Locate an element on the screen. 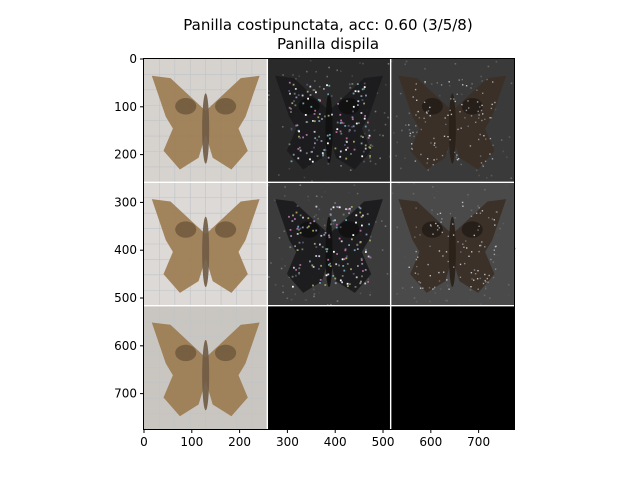  panel-background is located at coordinates (329, 367).